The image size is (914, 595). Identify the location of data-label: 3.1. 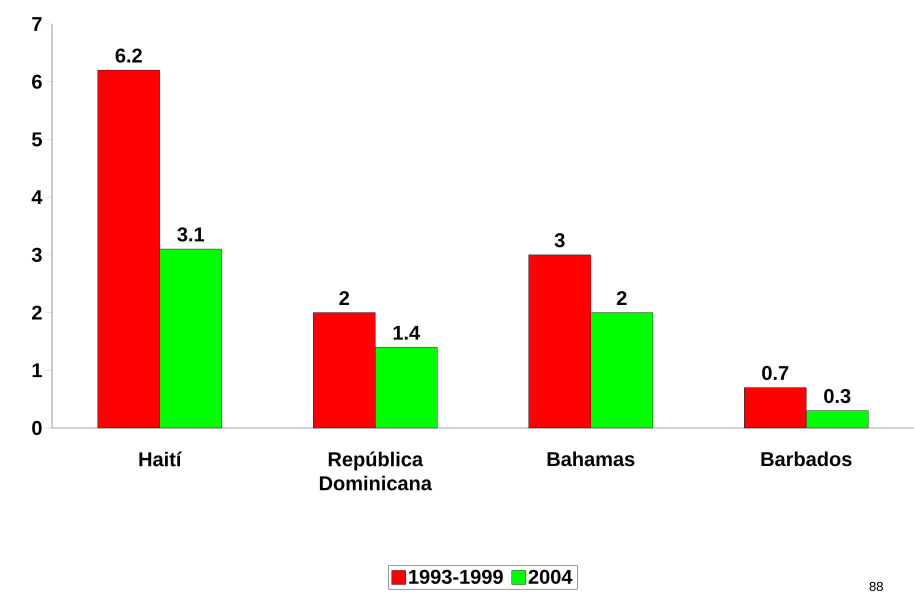
(190, 234).